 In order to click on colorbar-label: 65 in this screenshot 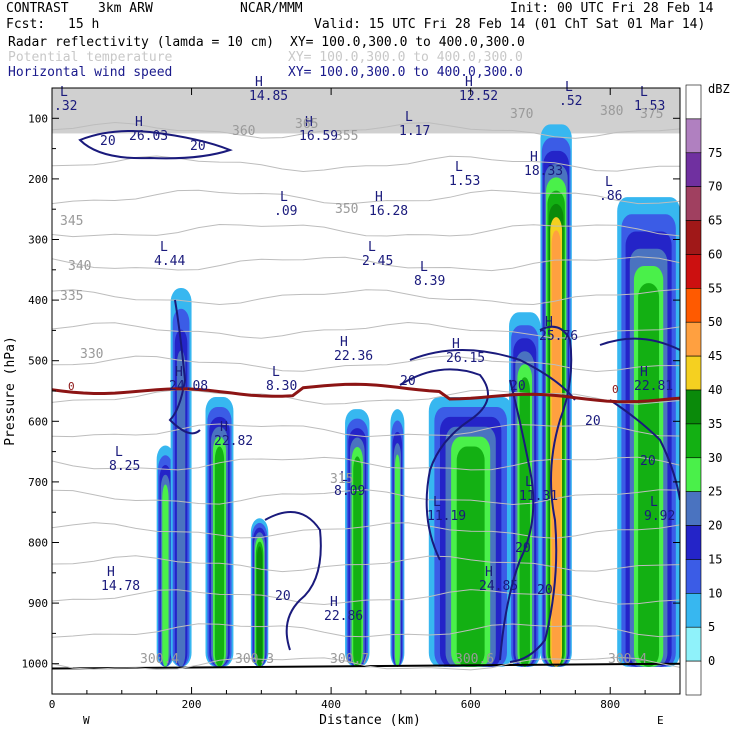, I will do `click(715, 221)`.